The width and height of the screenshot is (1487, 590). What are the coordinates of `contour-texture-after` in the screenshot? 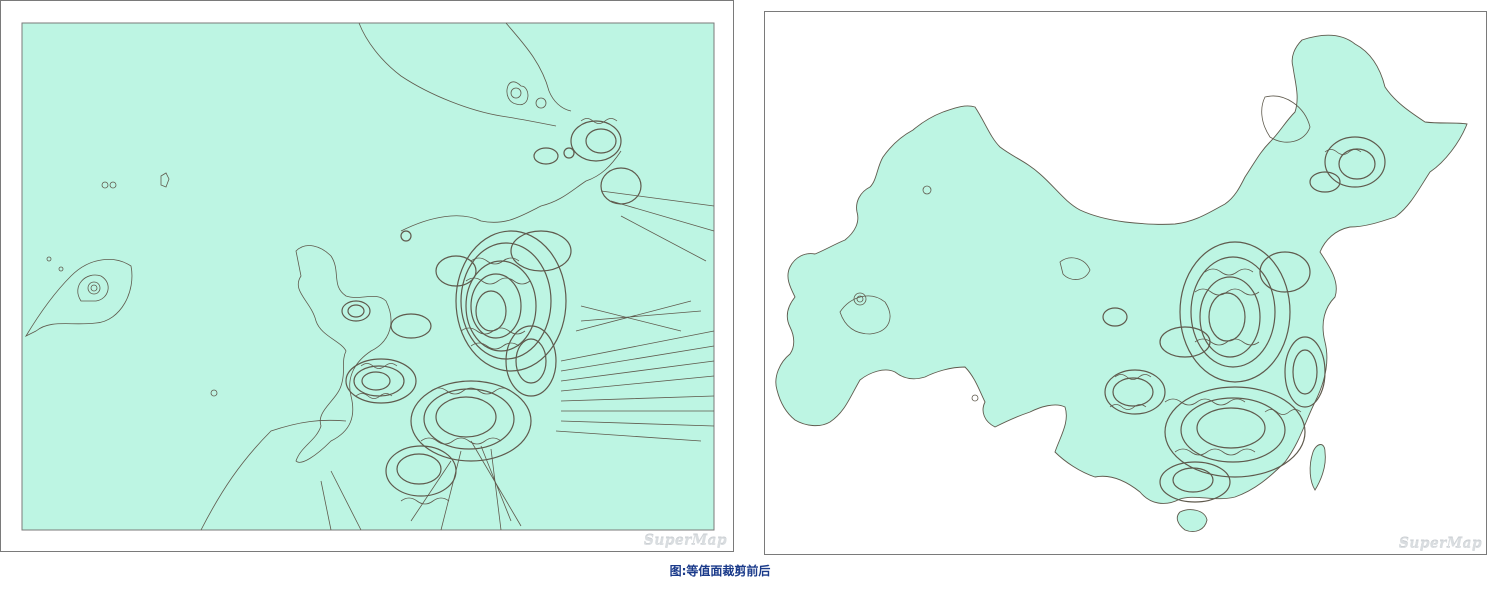 It's located at (1235, 302).